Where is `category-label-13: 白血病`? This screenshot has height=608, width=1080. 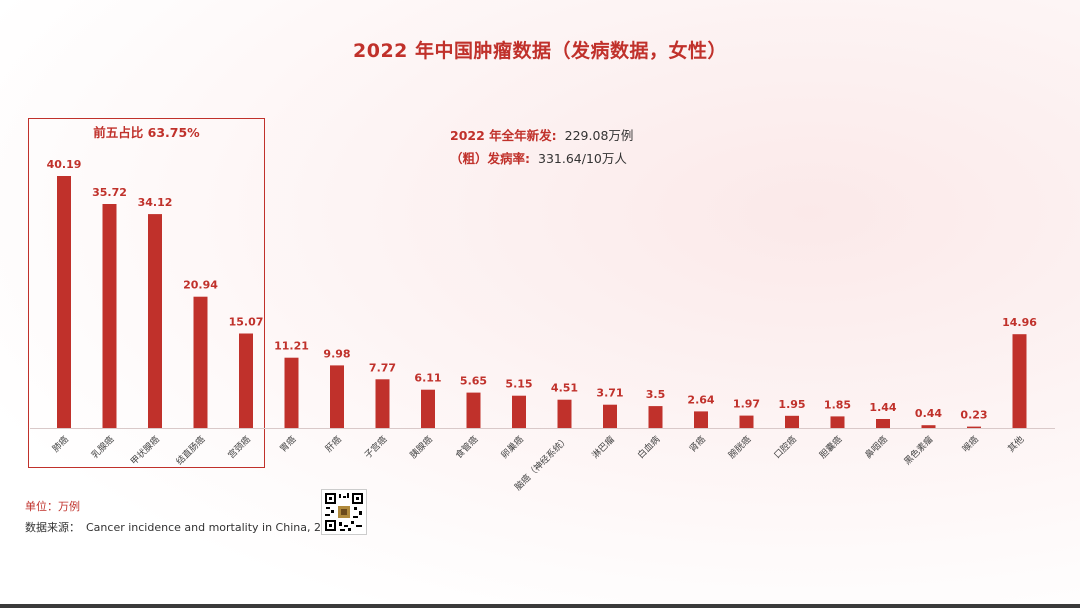 category-label-13: 白血病 is located at coordinates (649, 447).